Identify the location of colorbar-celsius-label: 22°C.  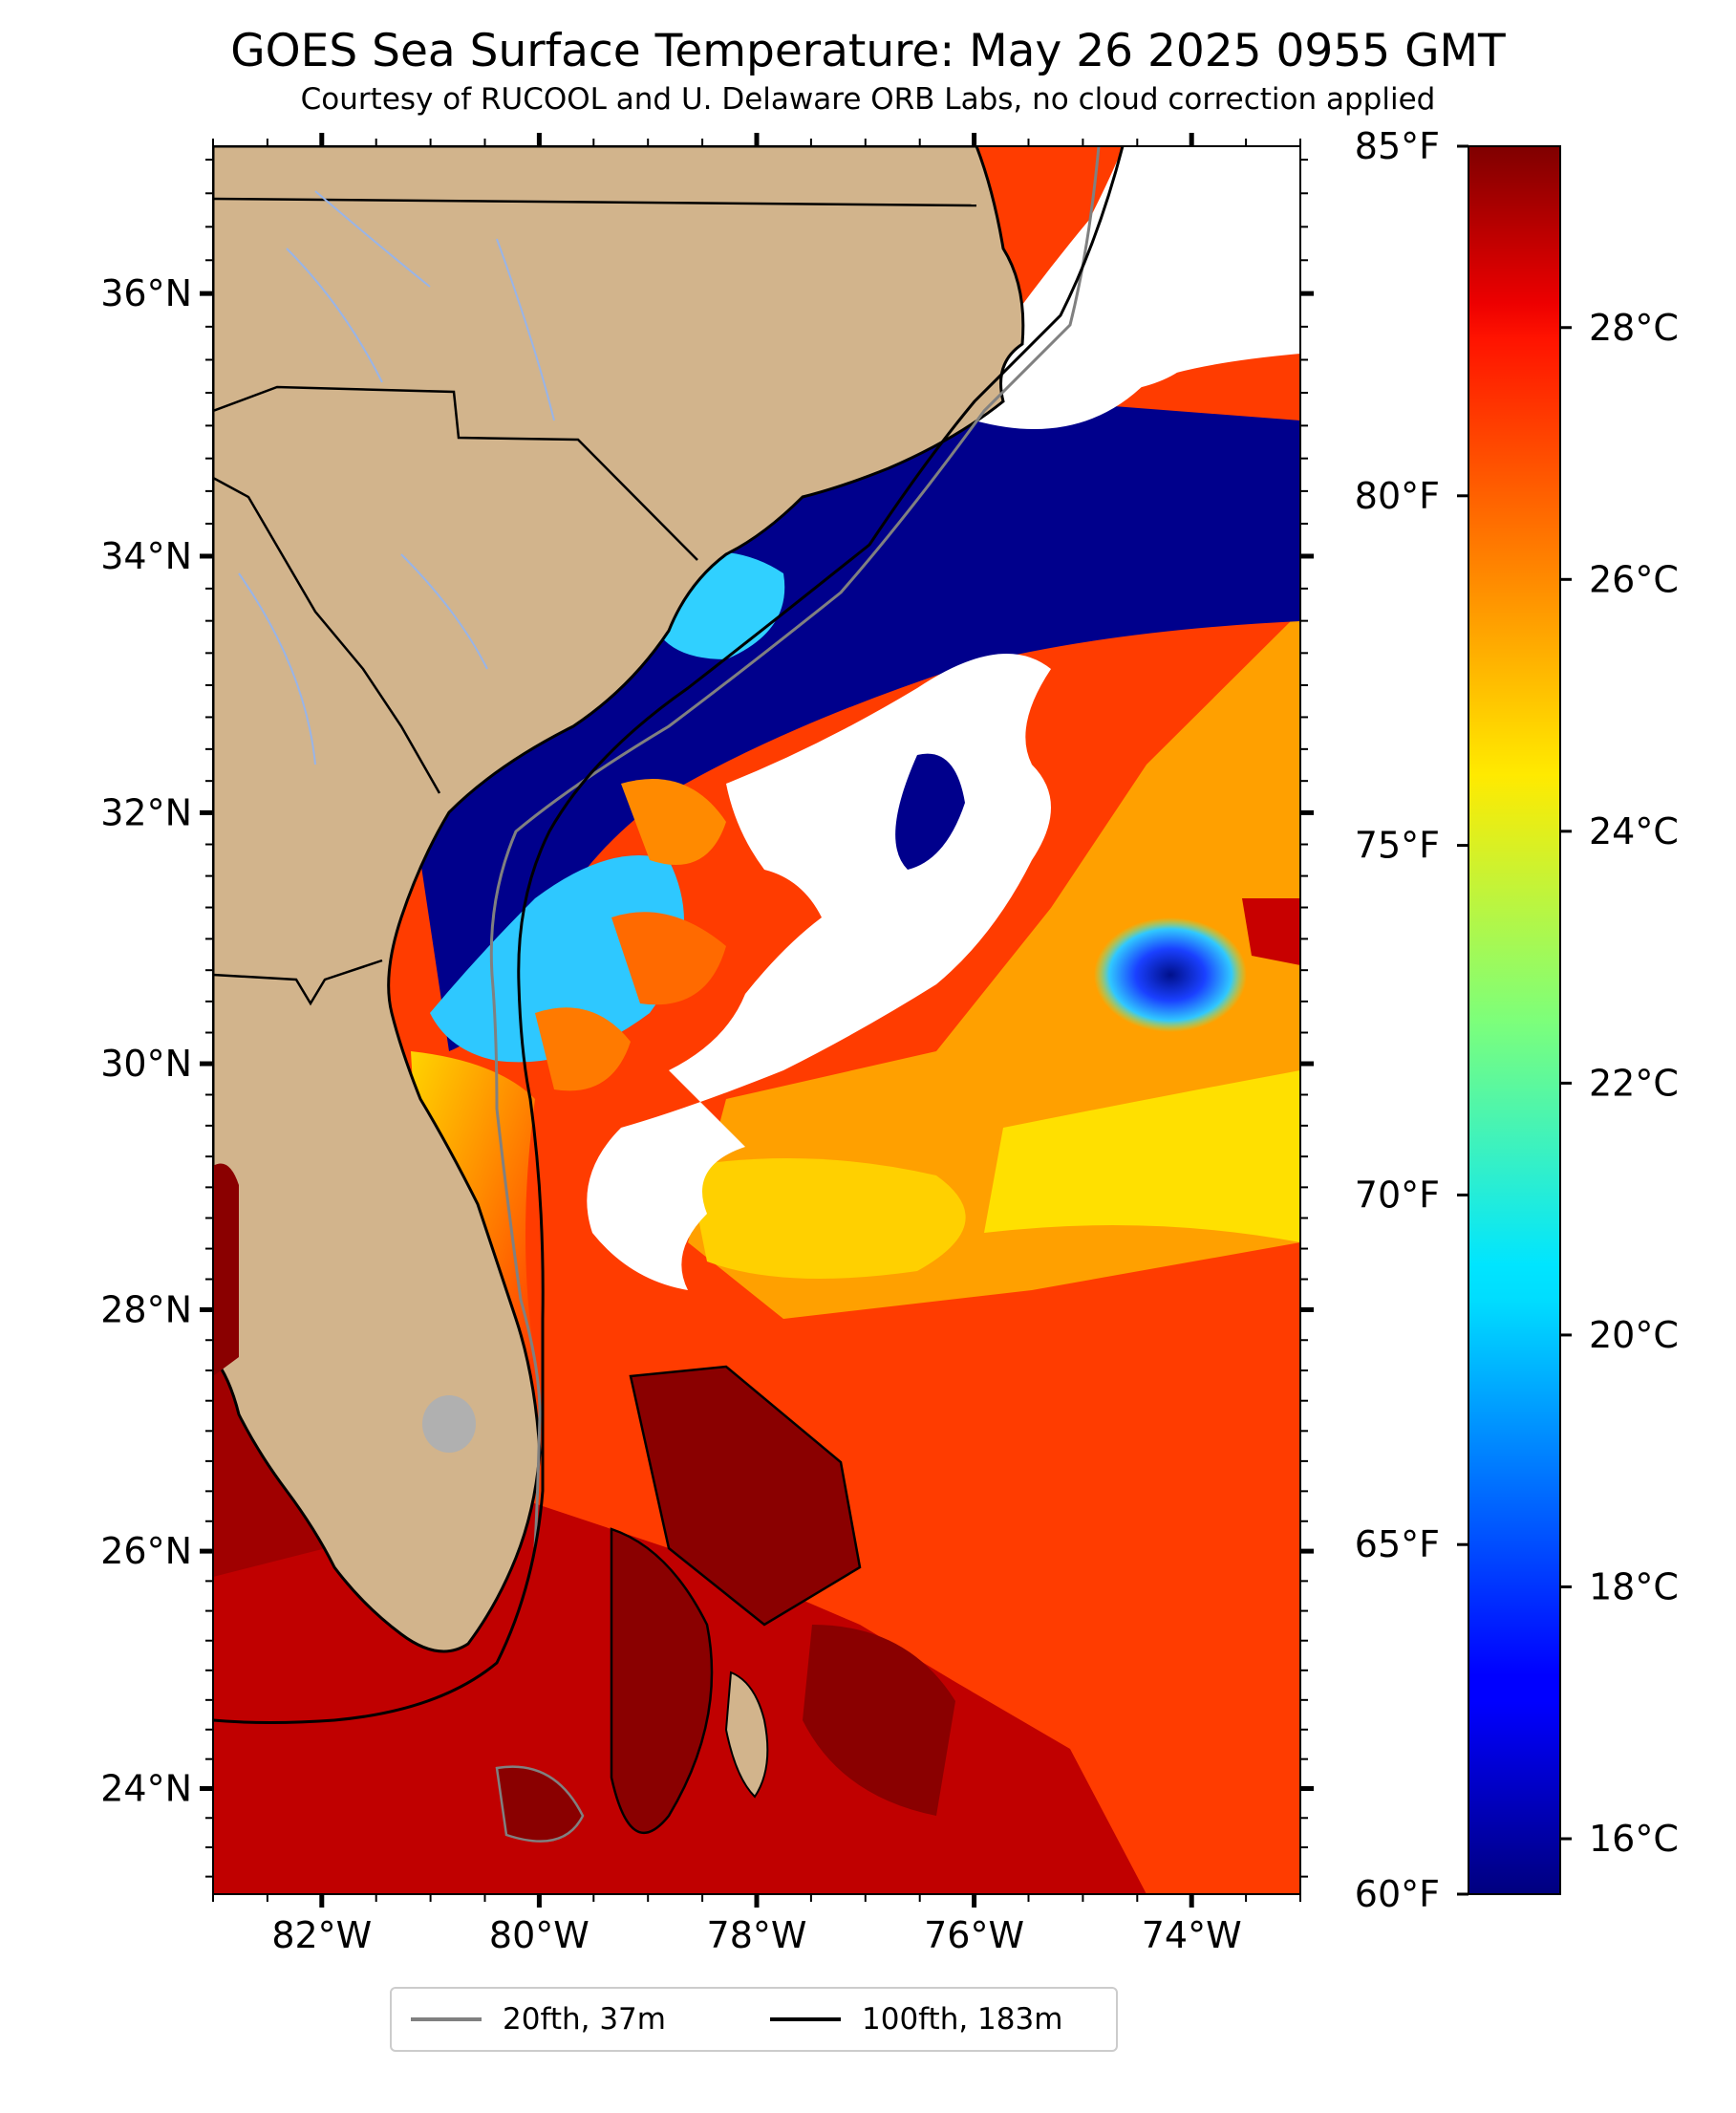
(1634, 1083).